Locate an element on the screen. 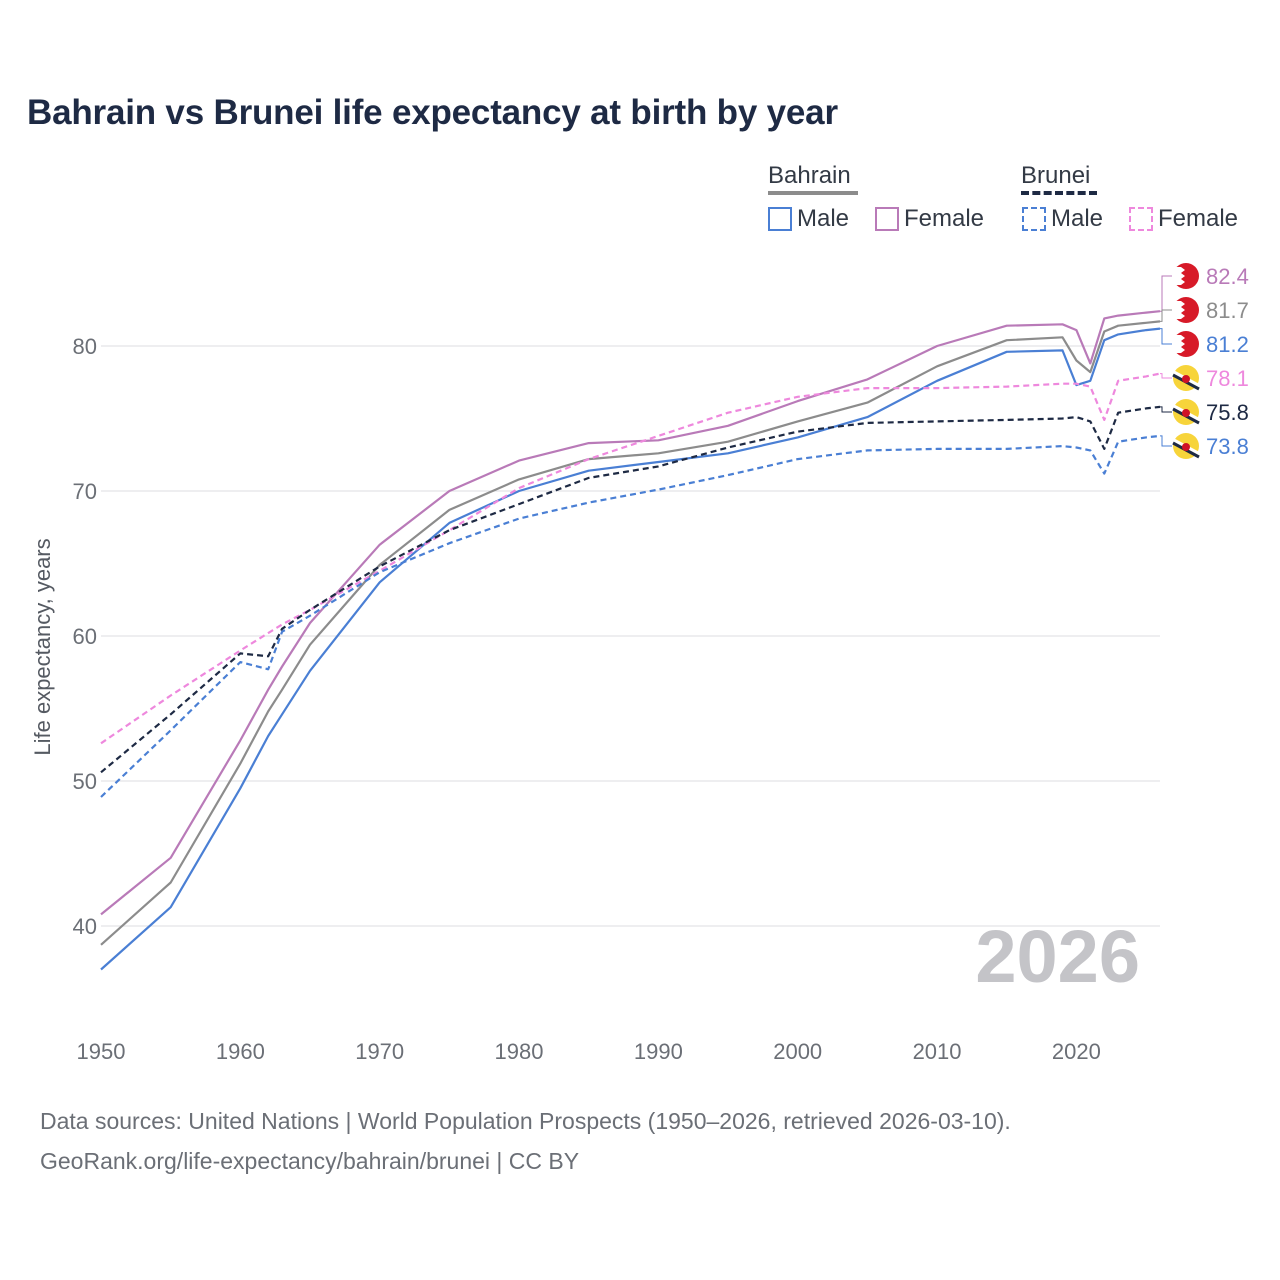 The image size is (1280, 1280). y-tick-label: 60 is located at coordinates (85, 636).